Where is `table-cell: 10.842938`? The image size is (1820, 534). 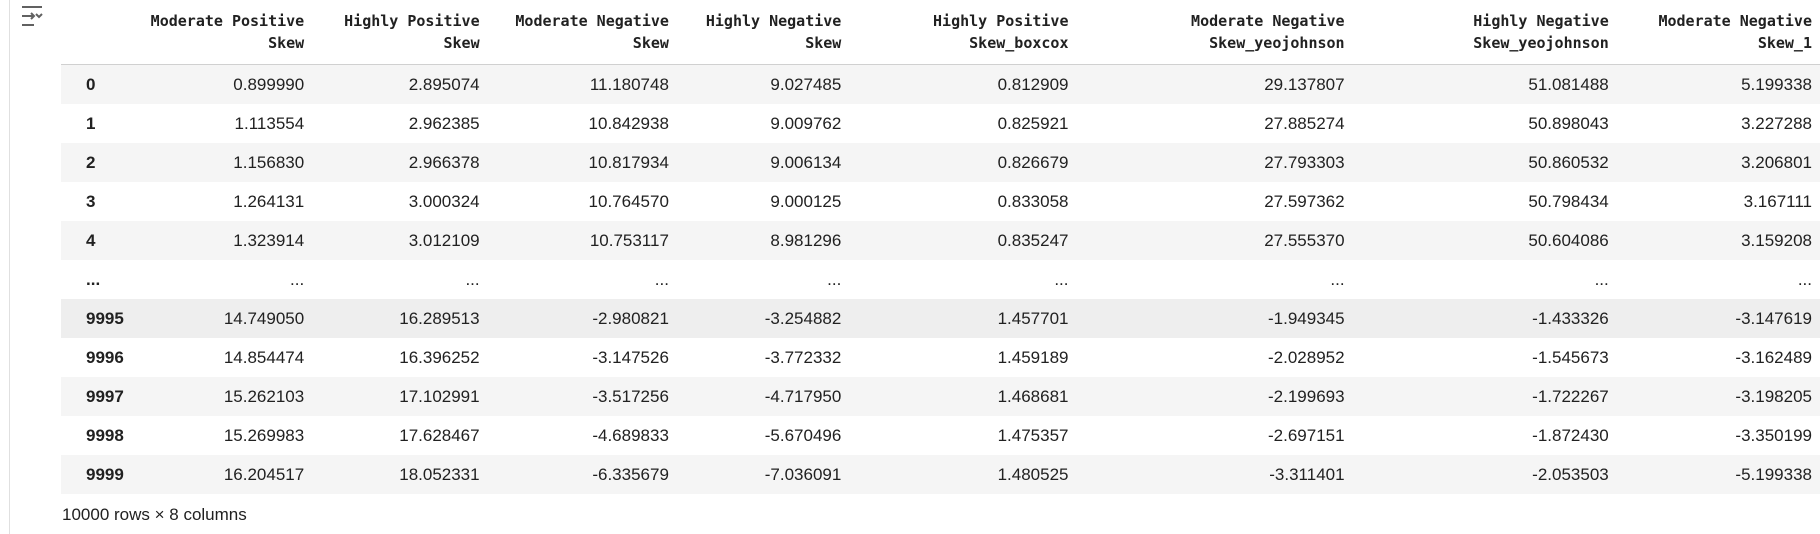 table-cell: 10.842938 is located at coordinates (628, 123).